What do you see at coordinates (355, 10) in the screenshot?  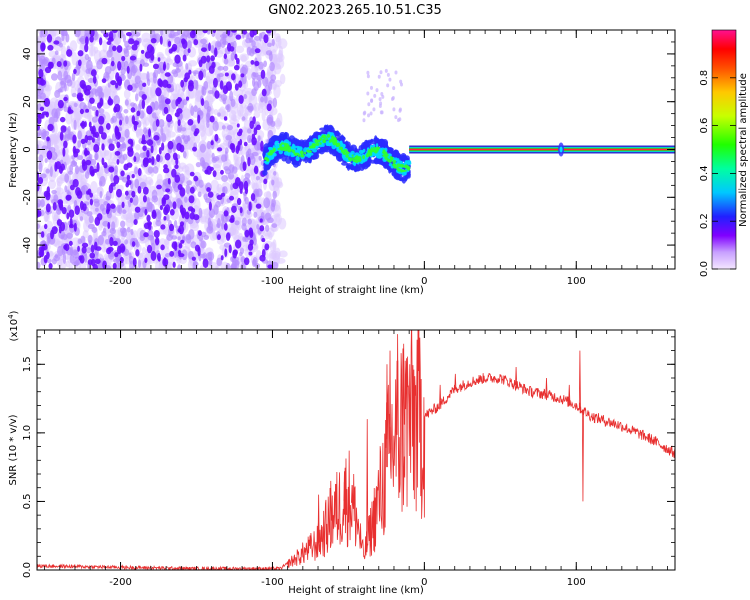 I see `figure-title: GN02.2023.265.10.51.C35` at bounding box center [355, 10].